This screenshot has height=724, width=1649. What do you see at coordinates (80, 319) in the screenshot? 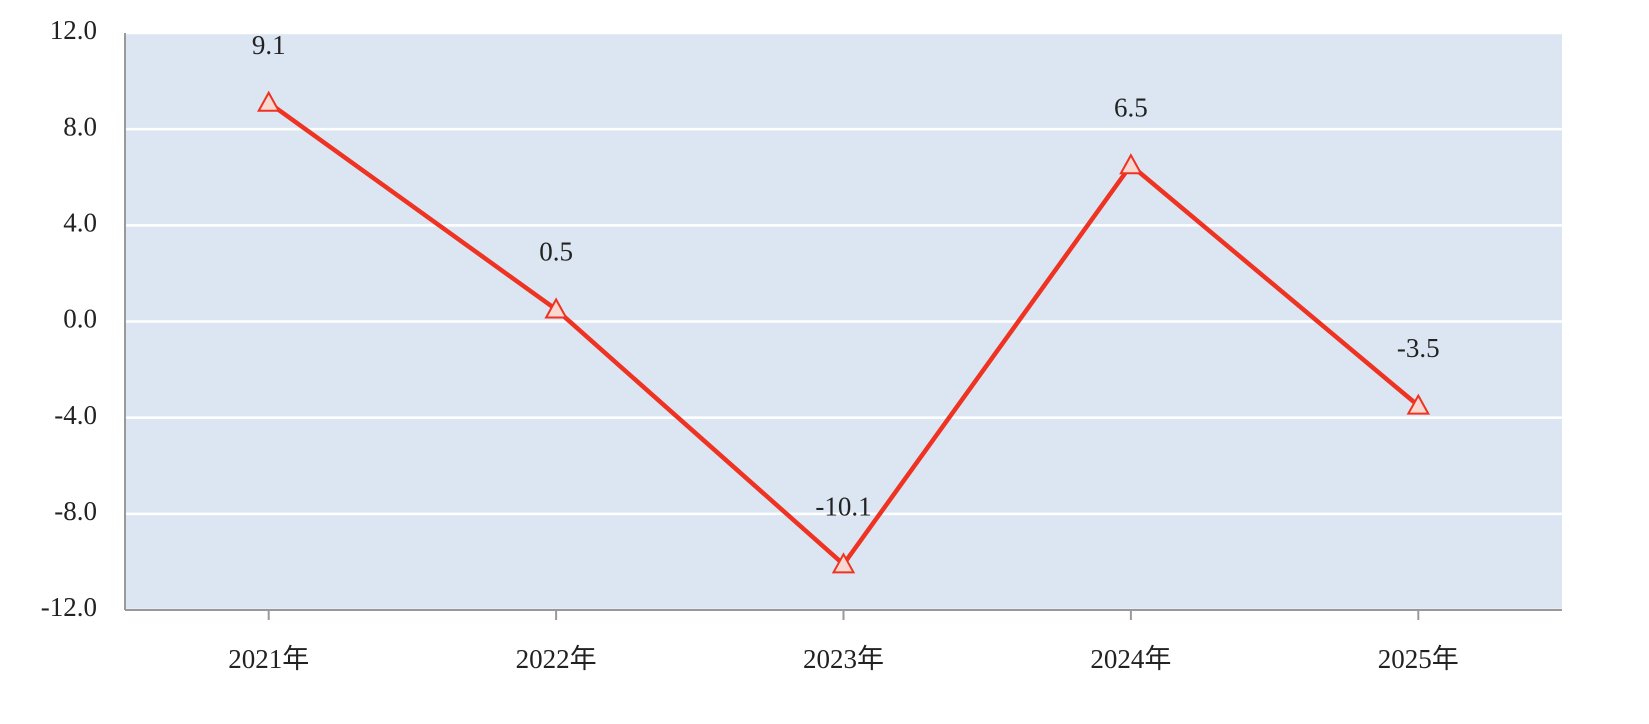
I see `y-tick-label: 0.0` at bounding box center [80, 319].